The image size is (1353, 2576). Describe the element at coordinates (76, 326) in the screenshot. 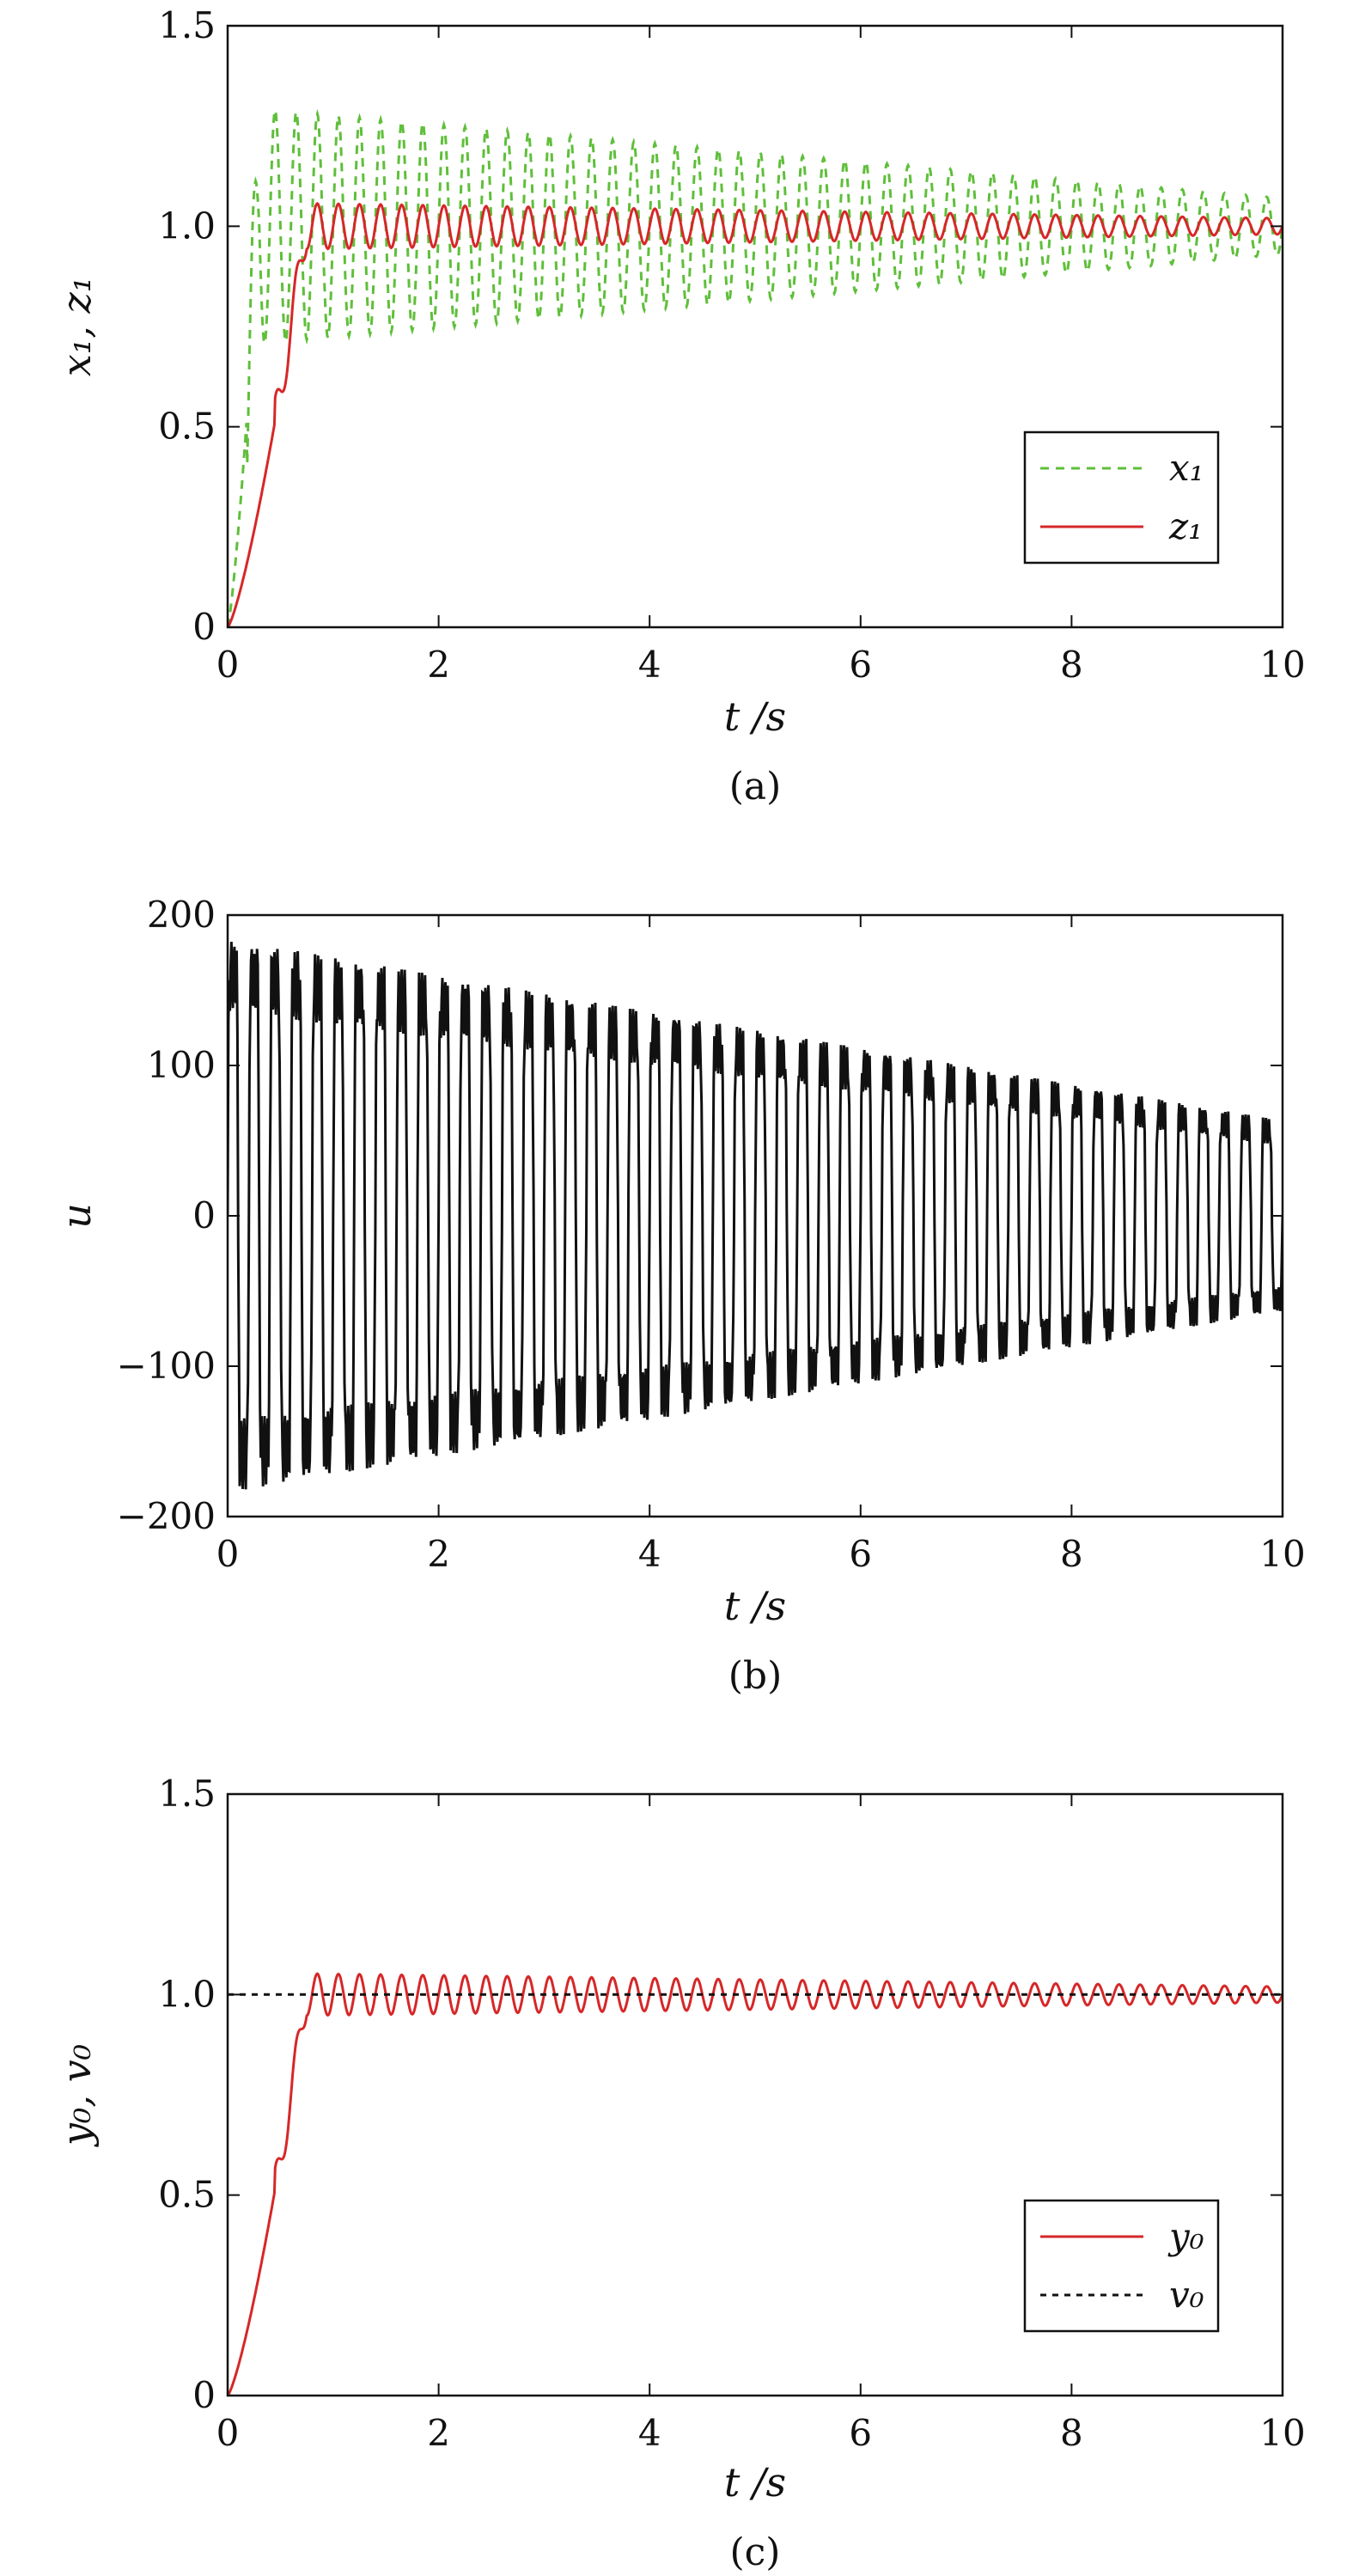

I see `y-axis-label: x₁, z₁` at that location.